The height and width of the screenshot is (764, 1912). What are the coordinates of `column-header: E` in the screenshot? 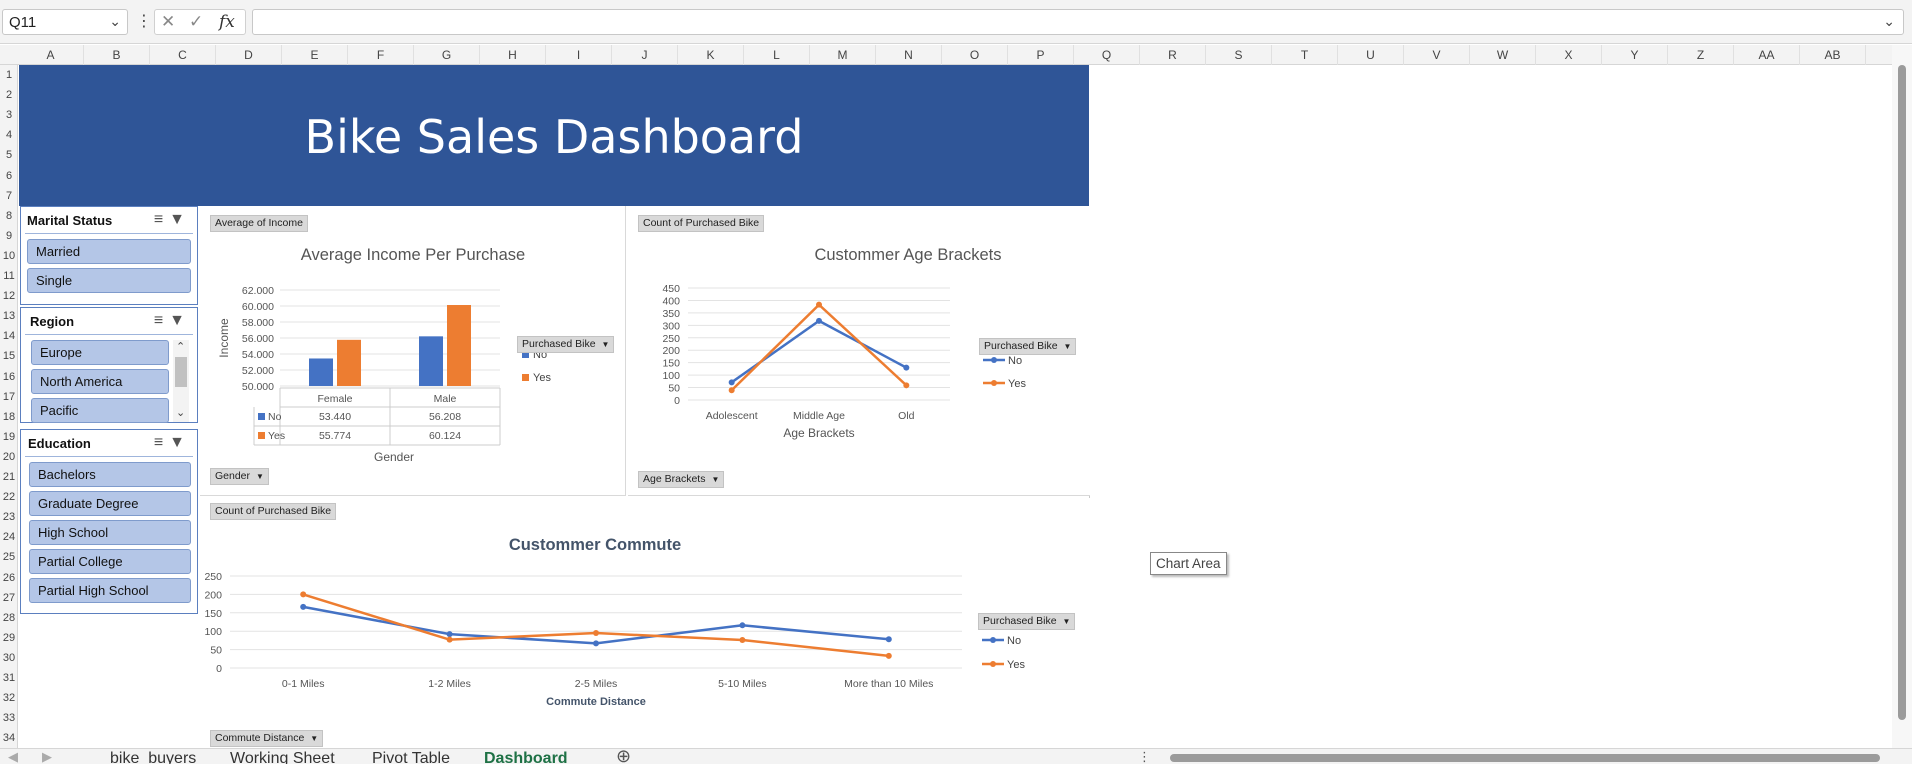 It's located at (315, 55).